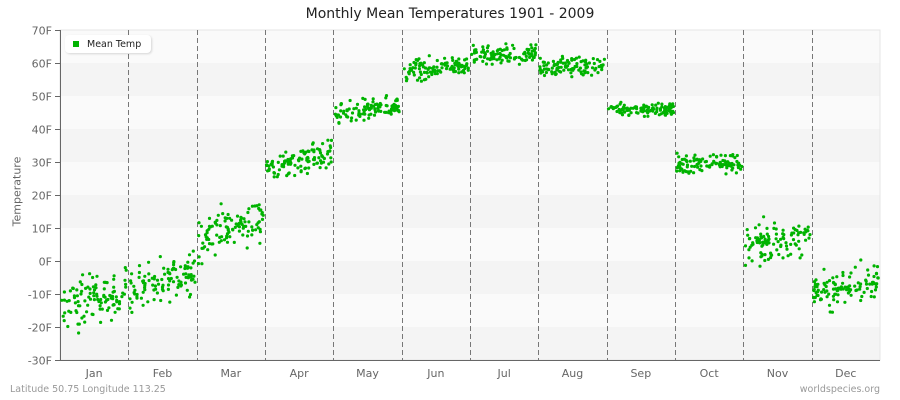 Image resolution: width=900 pixels, height=400 pixels. What do you see at coordinates (76, 44) in the screenshot?
I see `legend-swatch-icon` at bounding box center [76, 44].